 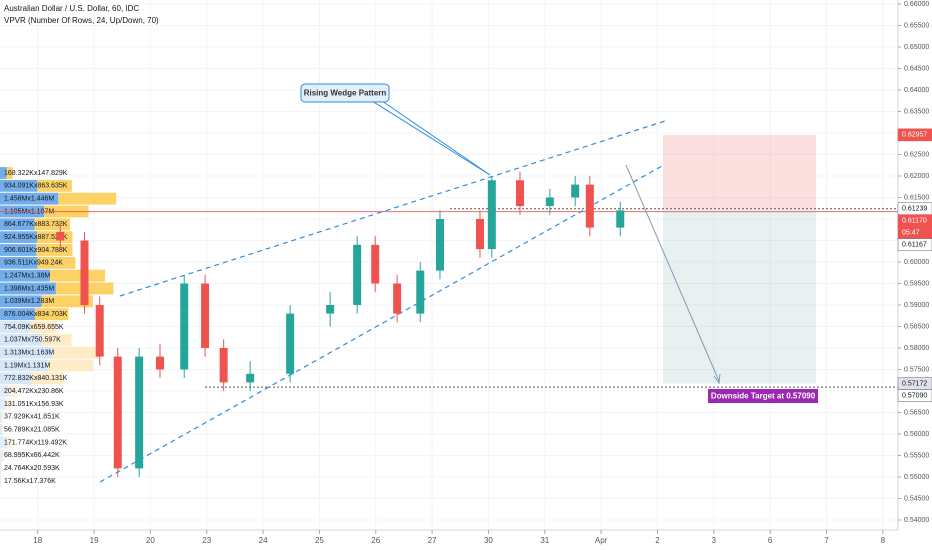 I want to click on profile-label: 1.037Mx750.597K, so click(x=32, y=340).